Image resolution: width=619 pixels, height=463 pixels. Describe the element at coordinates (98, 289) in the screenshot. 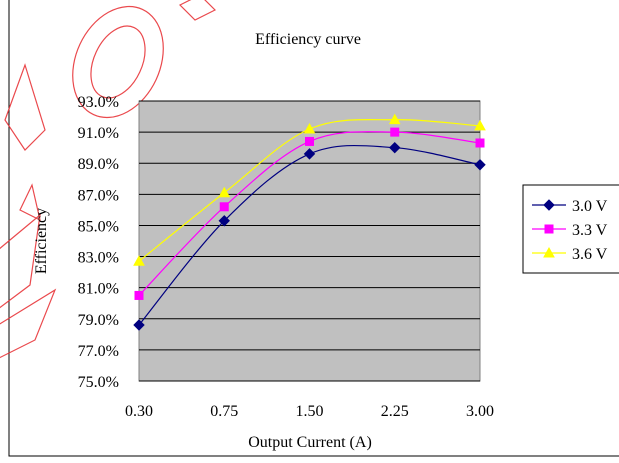

I see `y-tick-label: 81.0%` at that location.